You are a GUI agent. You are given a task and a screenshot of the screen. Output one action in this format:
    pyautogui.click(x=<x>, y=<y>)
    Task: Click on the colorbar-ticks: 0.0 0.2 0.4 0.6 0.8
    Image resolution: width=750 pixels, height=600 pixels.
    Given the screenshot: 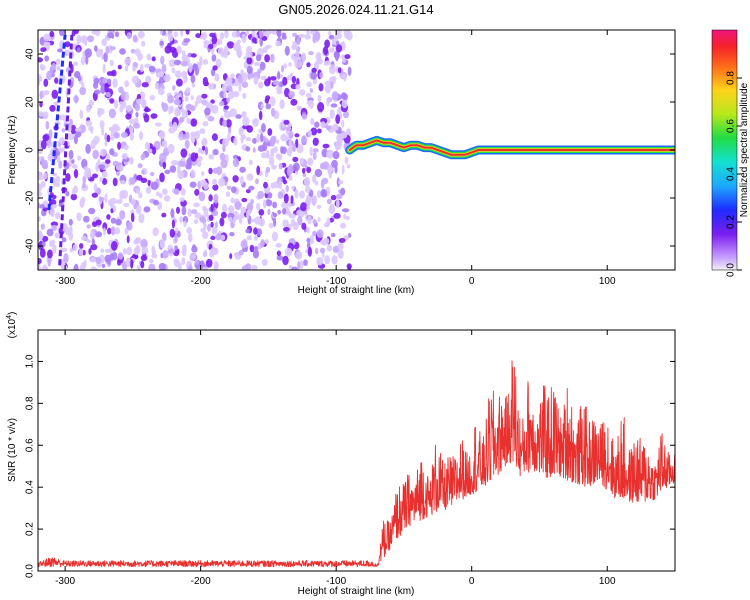 What is the action you would take?
    pyautogui.click(x=734, y=174)
    